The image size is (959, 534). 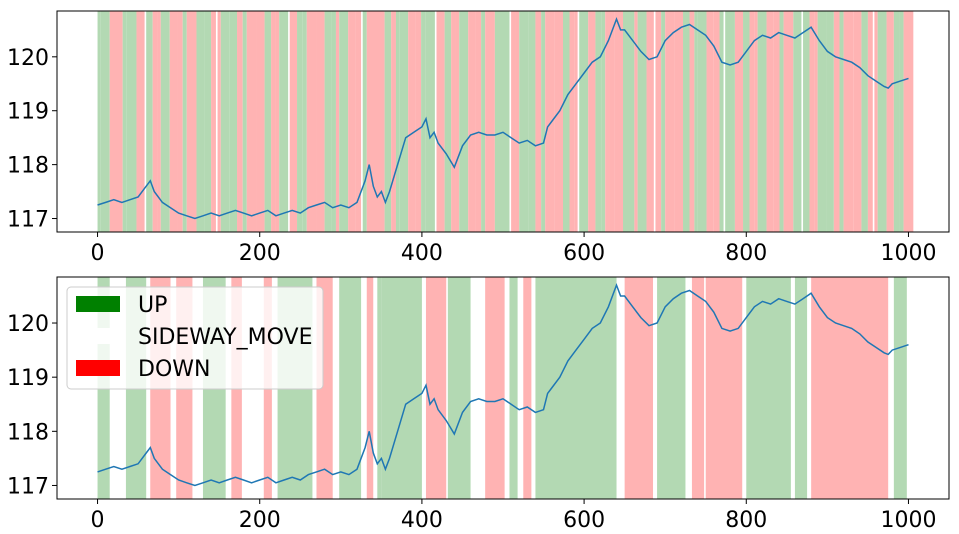 I want to click on y-tick-label: 120, so click(x=28, y=324).